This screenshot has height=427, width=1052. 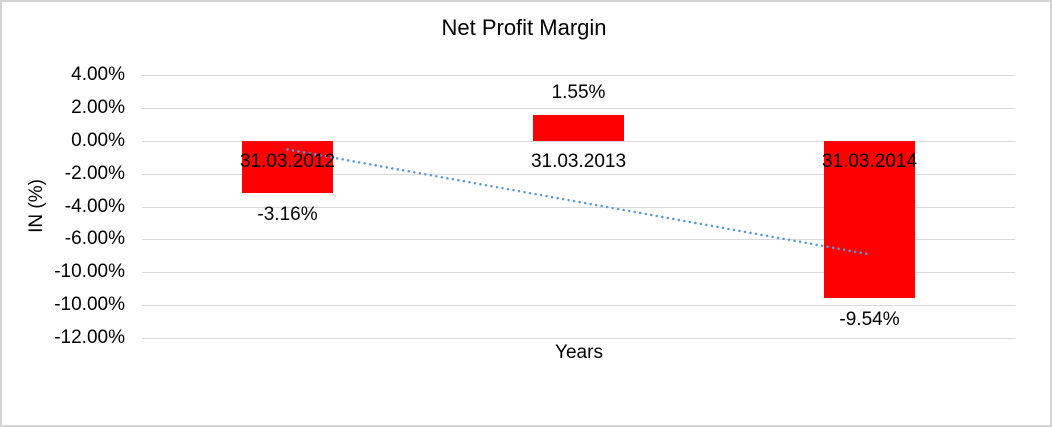 I want to click on category-label: 31.03.2013, so click(x=578, y=161).